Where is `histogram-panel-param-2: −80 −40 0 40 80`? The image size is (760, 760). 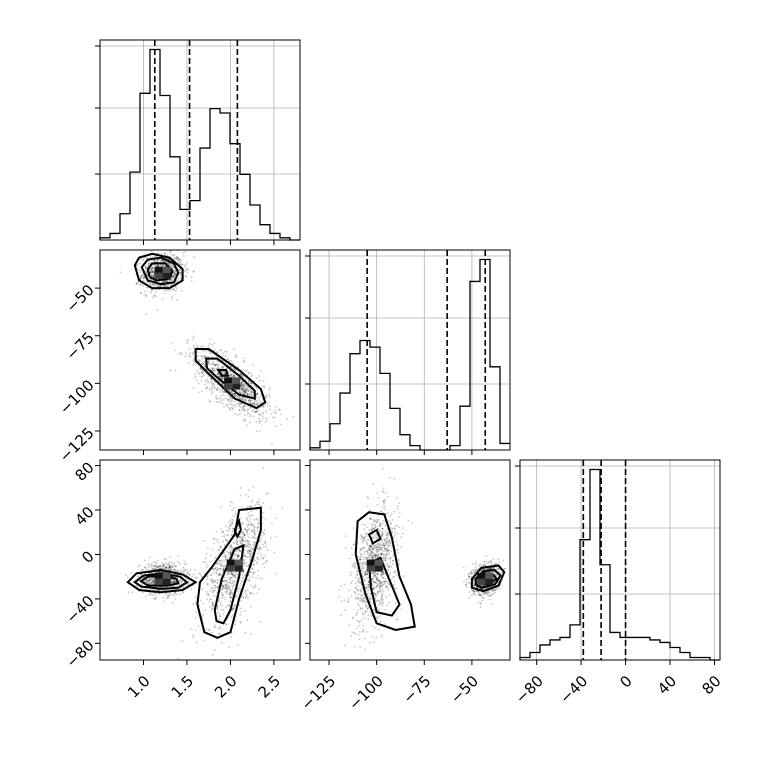
histogram-panel-param-2: −80 −40 0 40 80 is located at coordinates (618, 583).